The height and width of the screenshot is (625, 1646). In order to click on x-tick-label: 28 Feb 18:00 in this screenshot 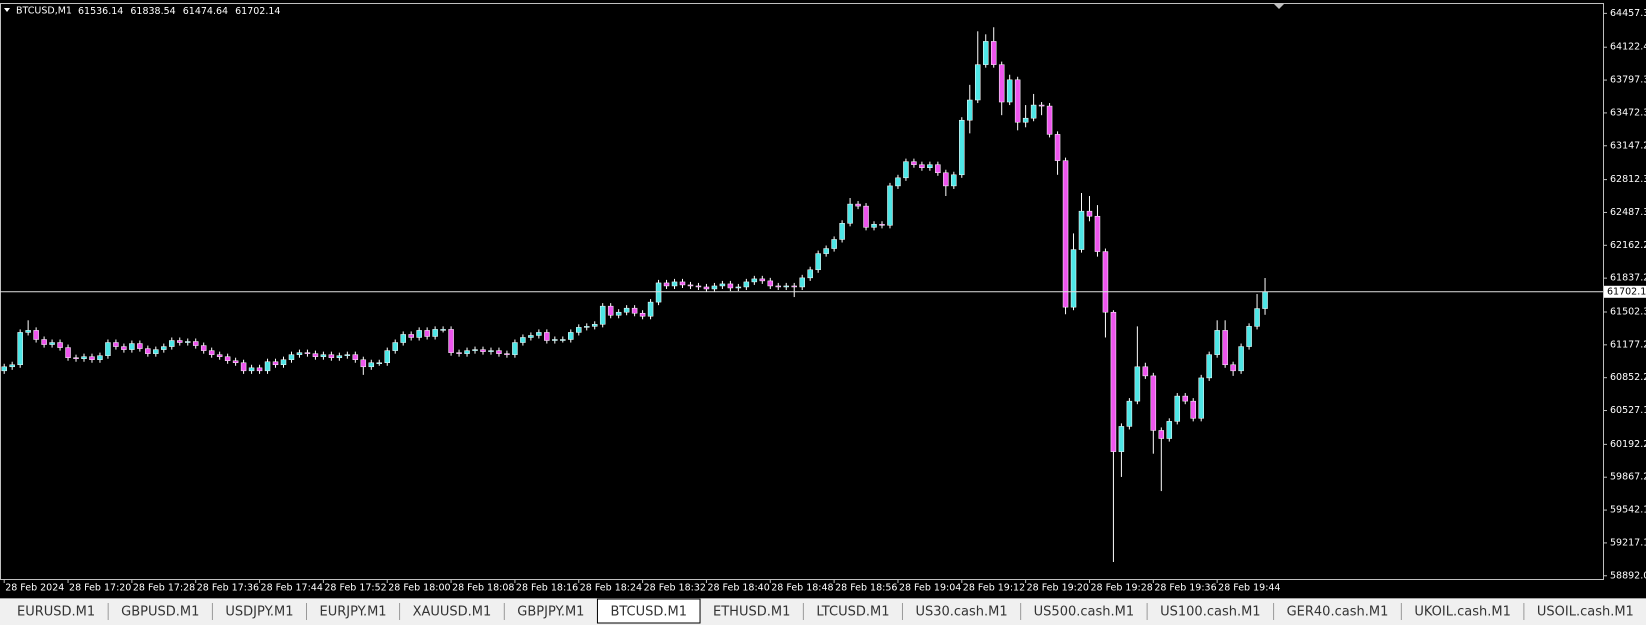, I will do `click(419, 588)`.